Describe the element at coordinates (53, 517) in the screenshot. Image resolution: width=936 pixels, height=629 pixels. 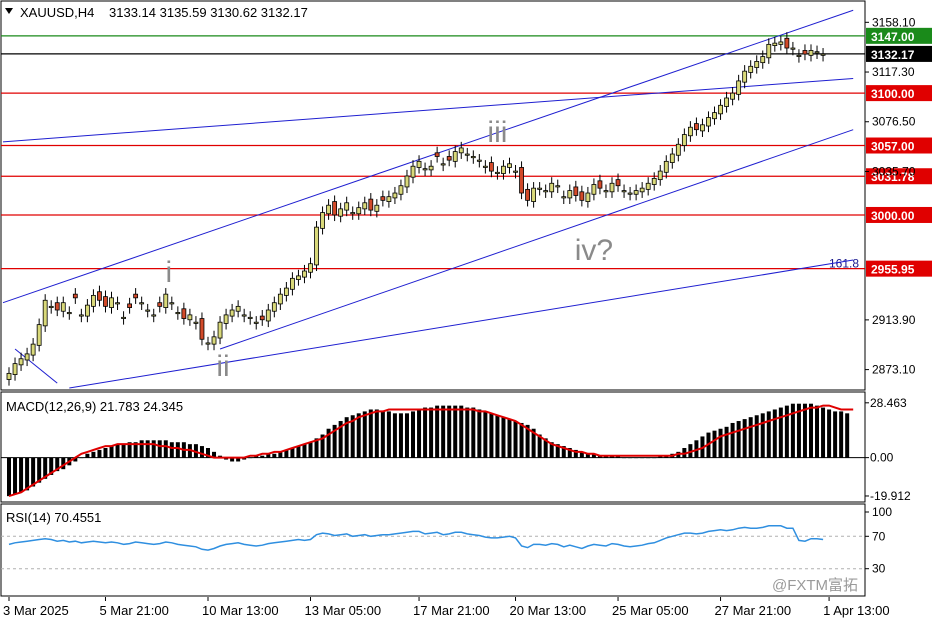
I see `rsi-title: RSI(14) 70.4551` at that location.